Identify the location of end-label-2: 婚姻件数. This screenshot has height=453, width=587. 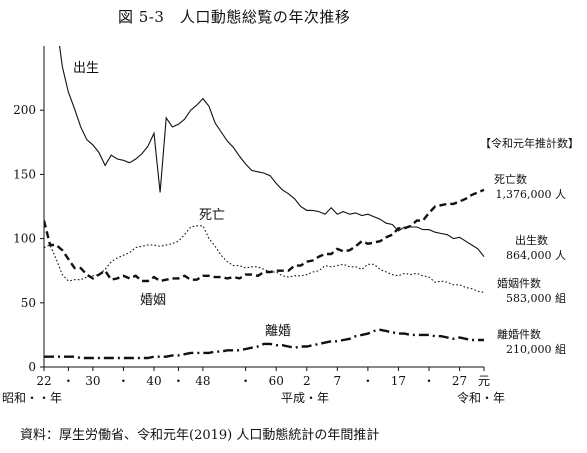
(519, 283).